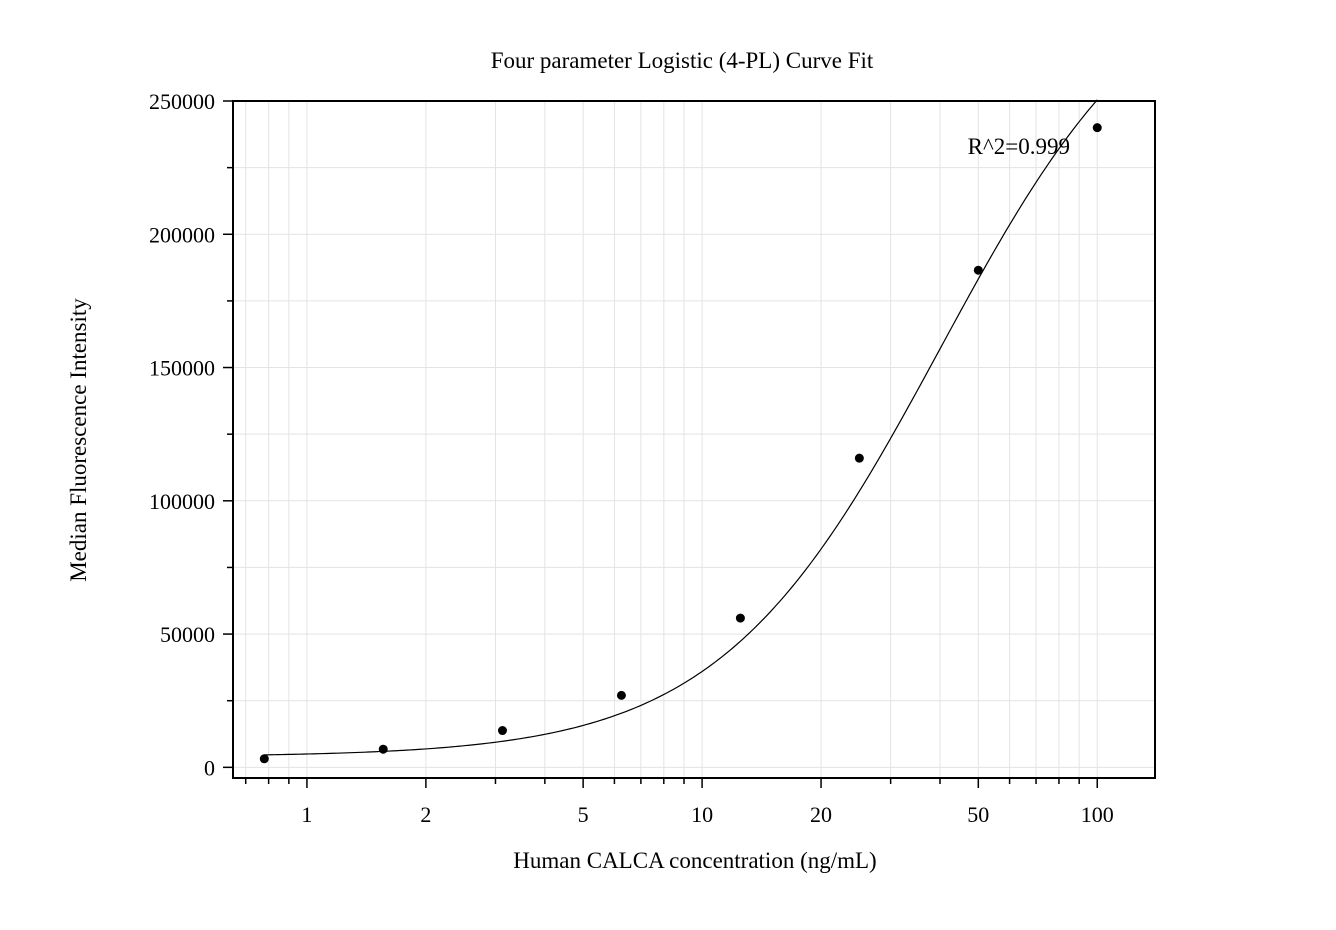 This screenshot has height=930, width=1336. I want to click on x-axis-label: Human CALCA concentration (ng/mL), so click(694, 860).